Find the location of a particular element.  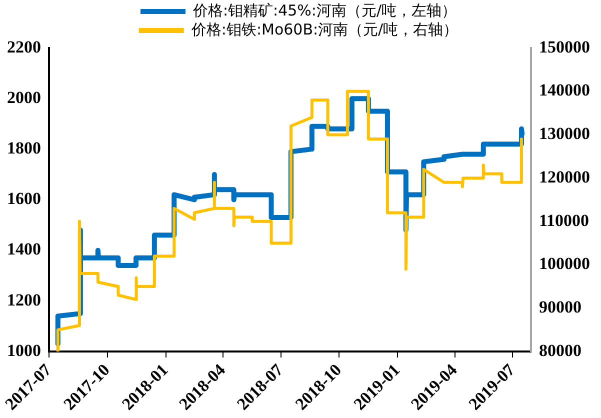

y2-tick-label: 120000 is located at coordinates (564, 176).